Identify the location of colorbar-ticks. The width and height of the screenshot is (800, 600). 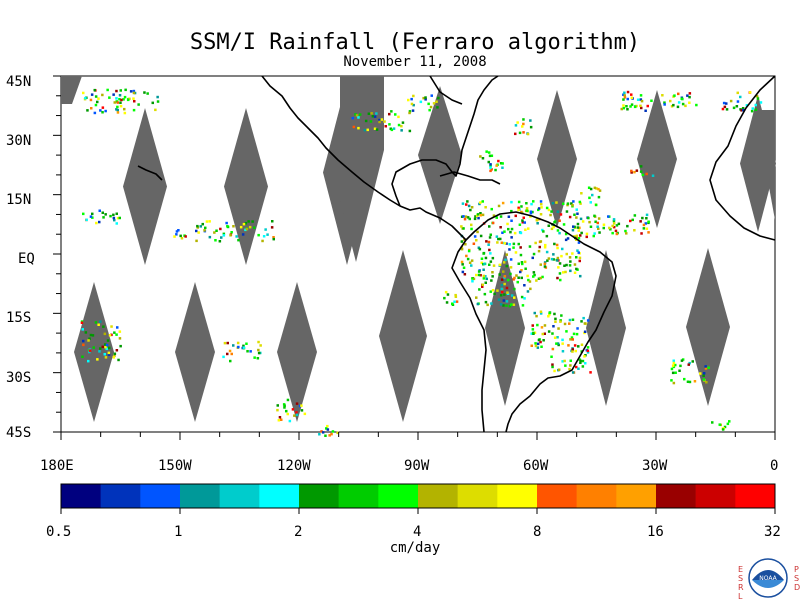
(418, 511).